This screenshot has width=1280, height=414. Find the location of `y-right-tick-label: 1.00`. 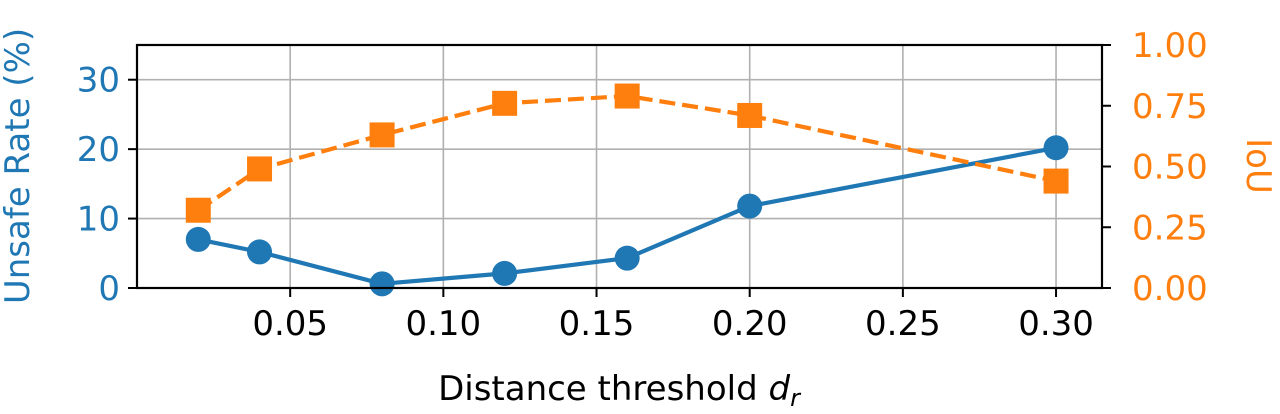

y-right-tick-label: 1.00 is located at coordinates (1170, 46).